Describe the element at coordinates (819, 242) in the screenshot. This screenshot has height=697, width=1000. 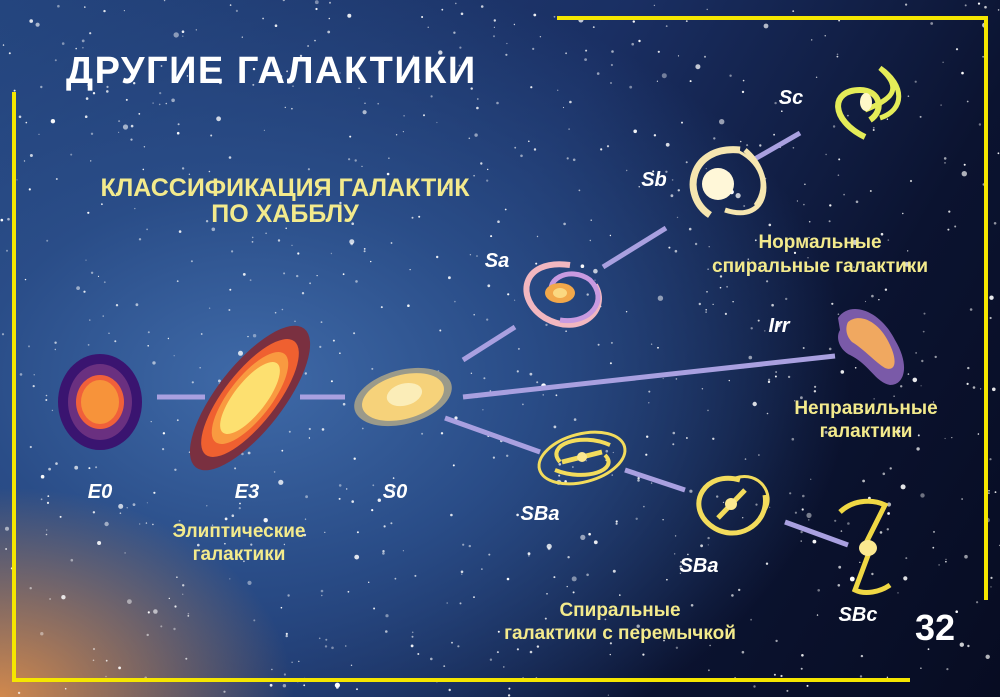
I see `caption-normal-spiral-1: Нормальные` at that location.